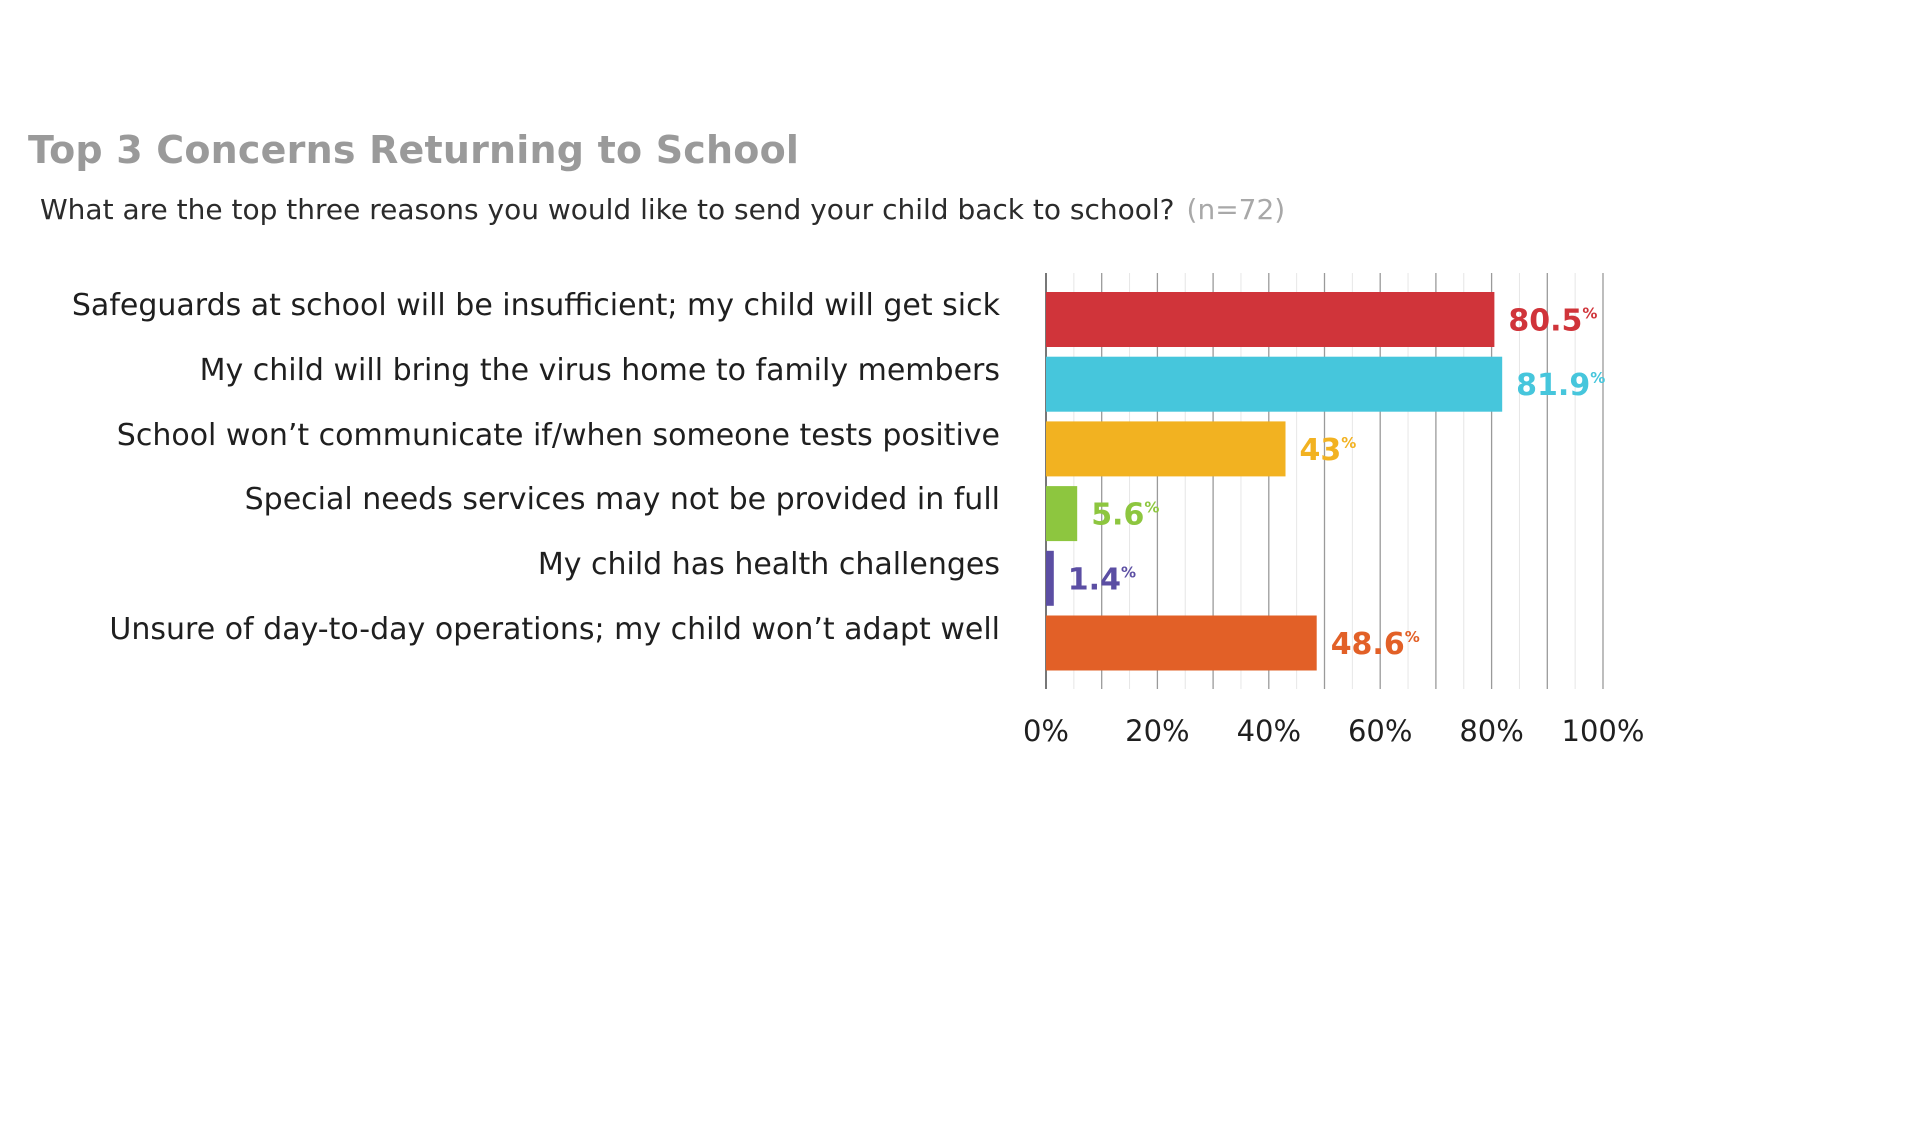 This screenshot has width=1920, height=1121. What do you see at coordinates (1046, 731) in the screenshot?
I see `x-tick-label: 0%` at bounding box center [1046, 731].